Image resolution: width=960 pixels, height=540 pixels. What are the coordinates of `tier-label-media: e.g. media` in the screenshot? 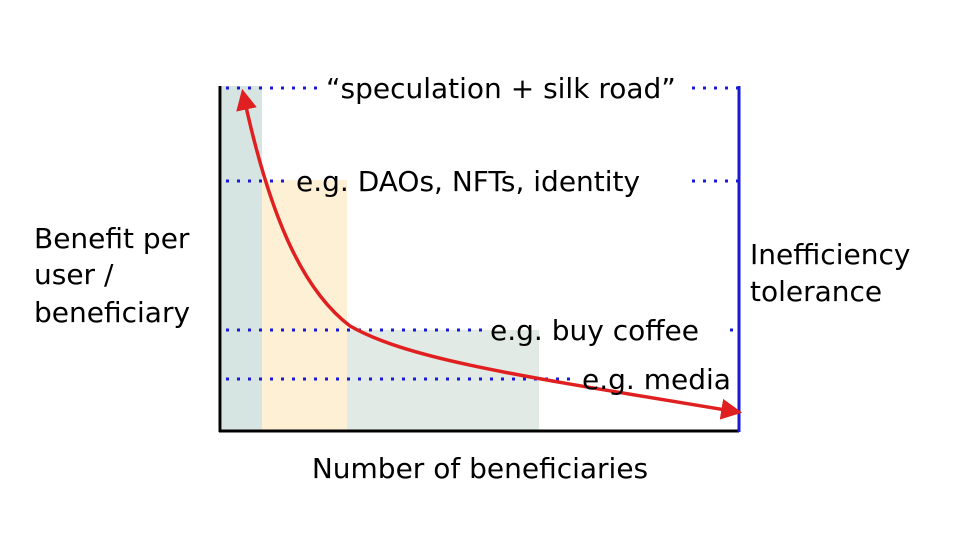 It's located at (656, 379).